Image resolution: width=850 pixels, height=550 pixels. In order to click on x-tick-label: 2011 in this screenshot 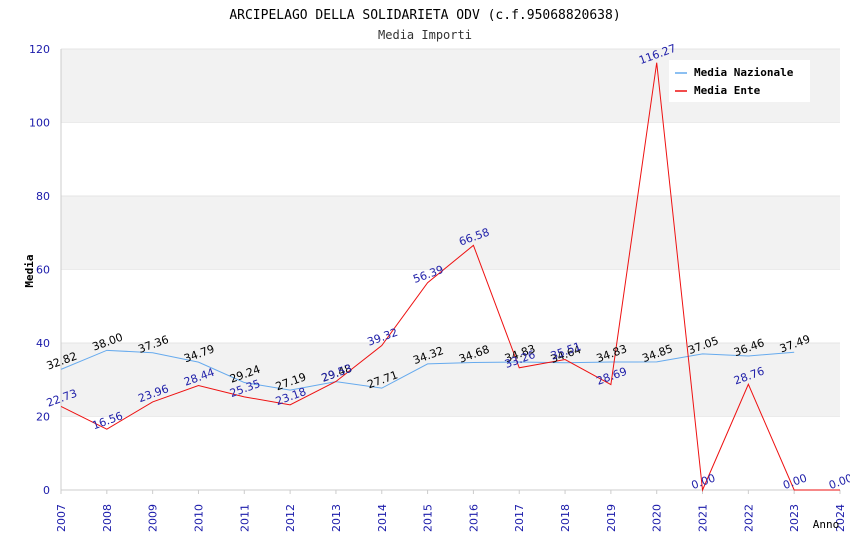, I will do `click(244, 518)`.